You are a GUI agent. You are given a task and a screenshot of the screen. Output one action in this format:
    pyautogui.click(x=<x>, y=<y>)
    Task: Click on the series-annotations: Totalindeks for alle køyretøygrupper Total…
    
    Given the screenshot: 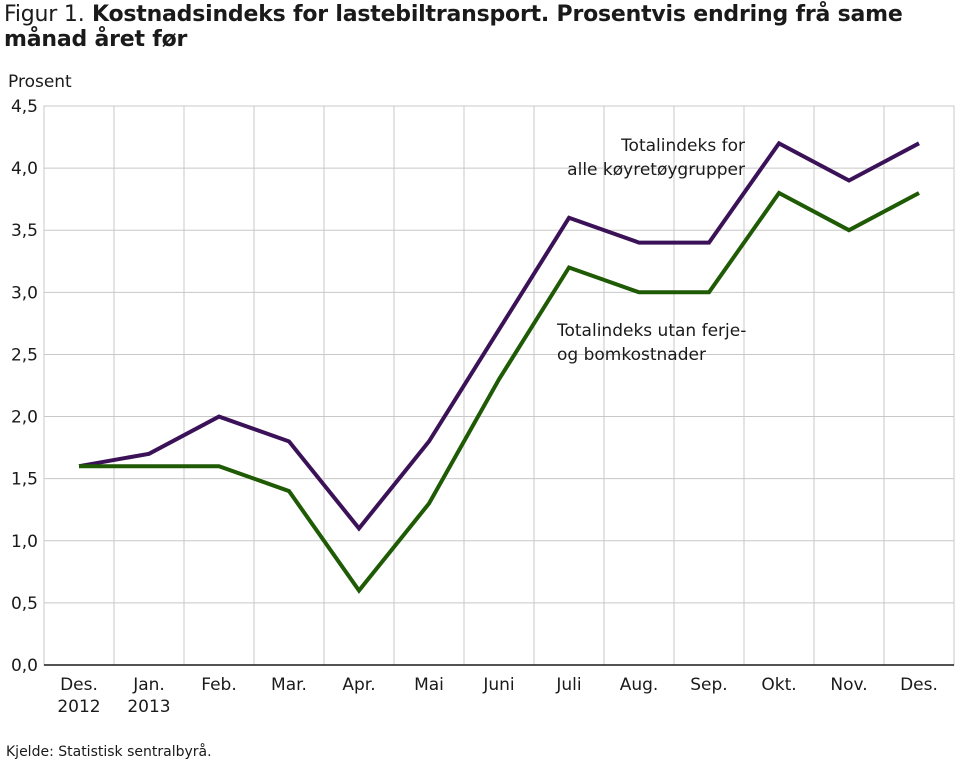 What is the action you would take?
    pyautogui.click(x=651, y=250)
    